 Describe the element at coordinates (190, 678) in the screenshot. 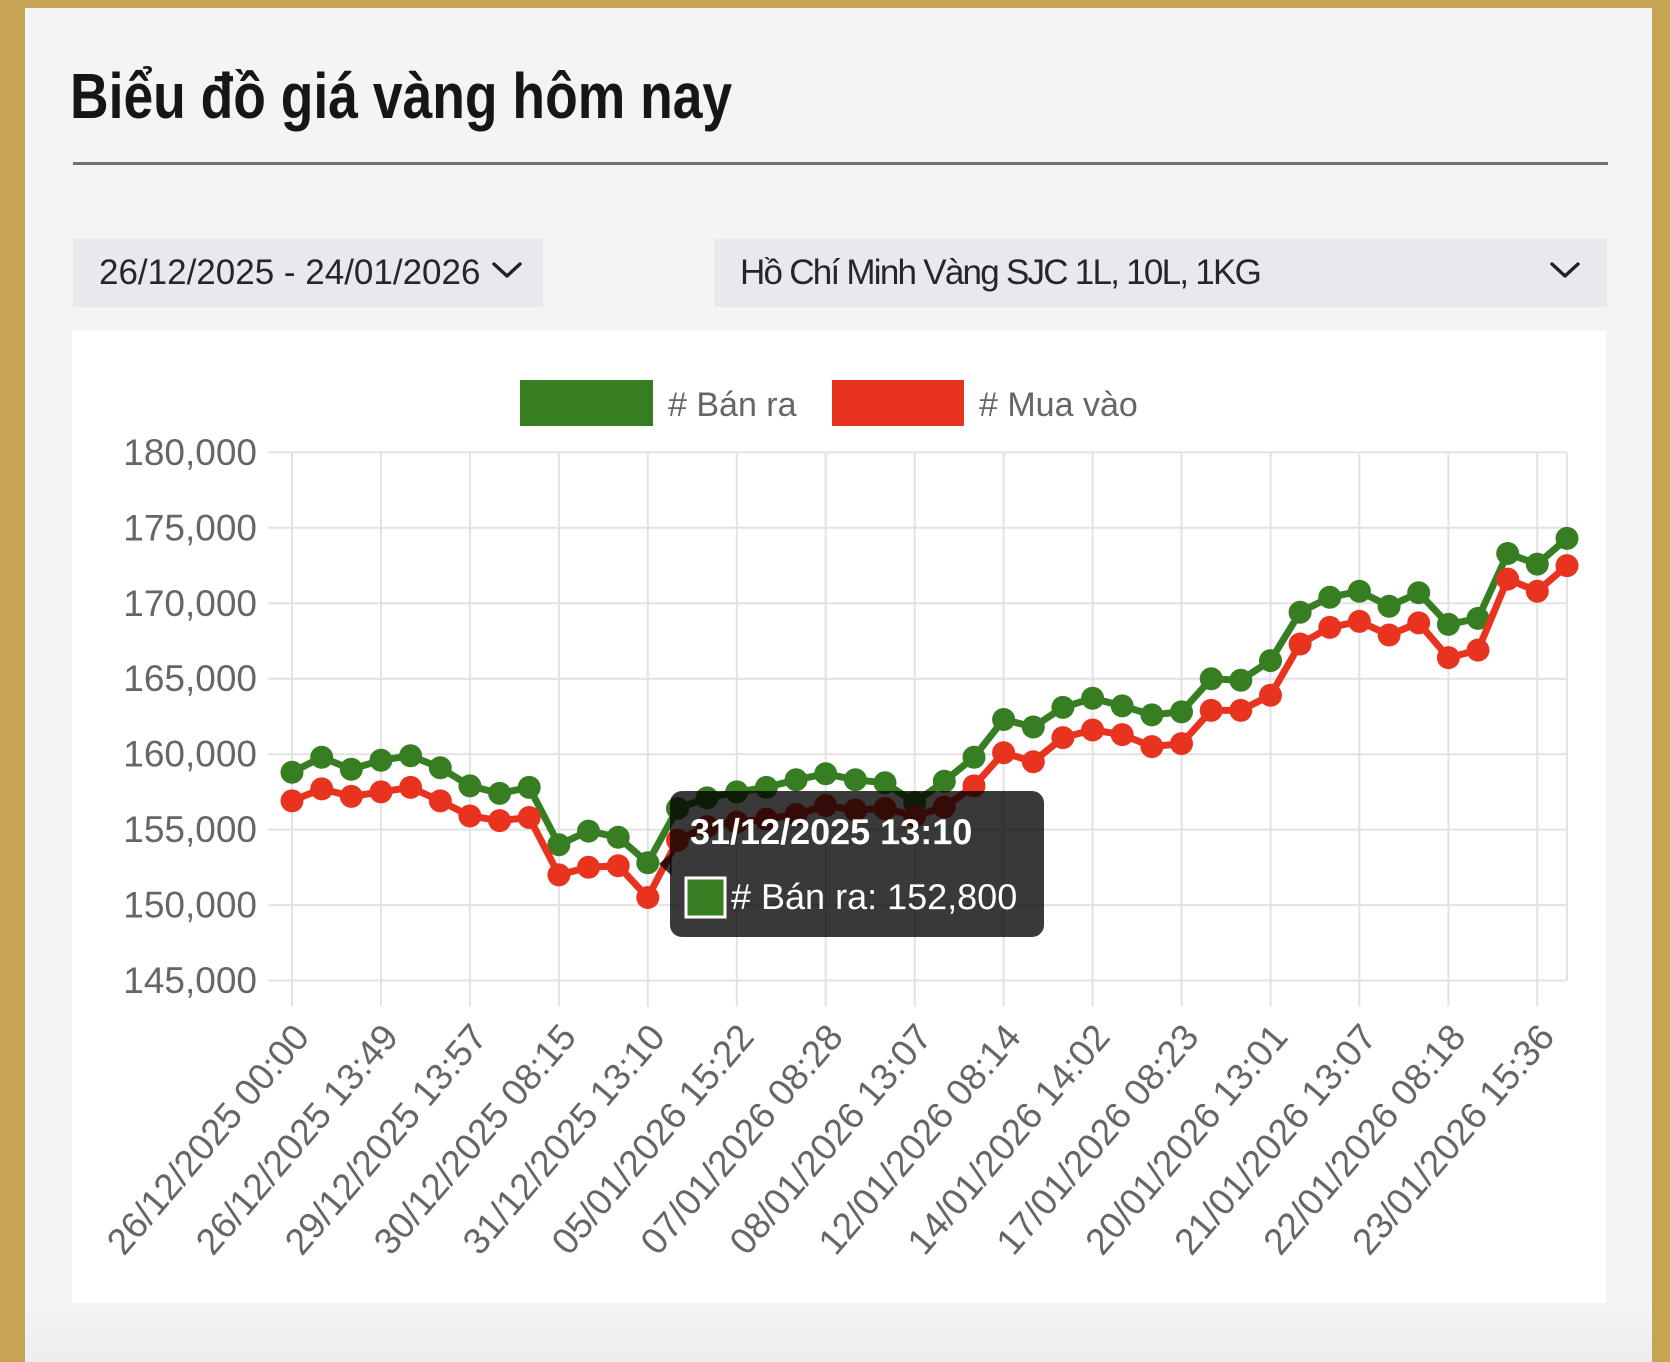

I see `svg-text: 165,000` at that location.